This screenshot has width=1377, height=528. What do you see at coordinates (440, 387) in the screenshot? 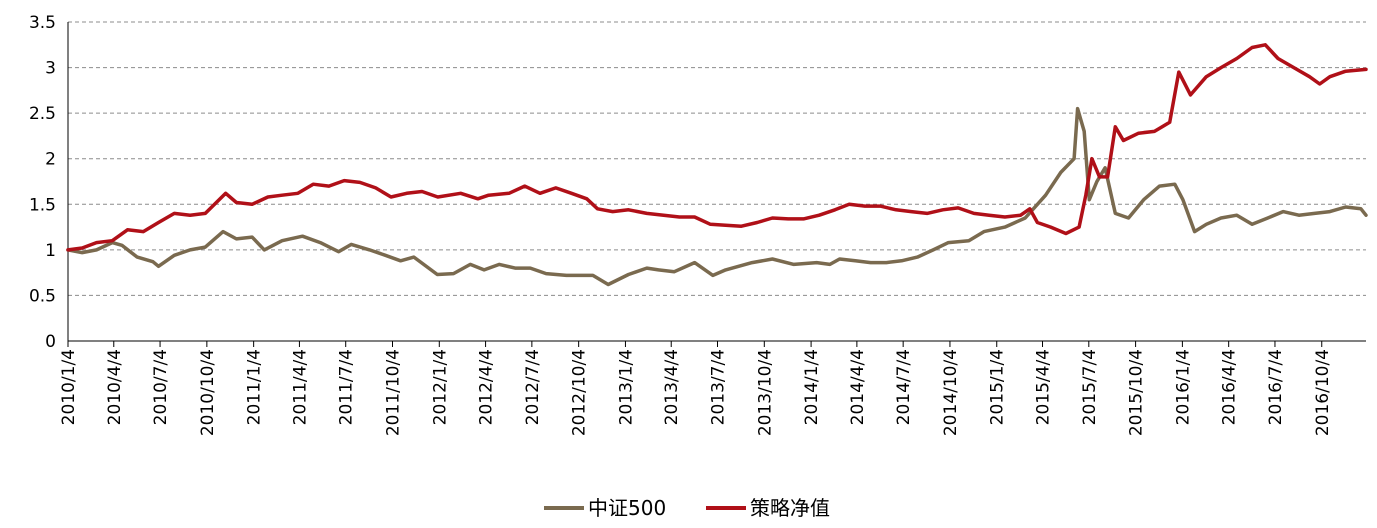
I see `x-tick-label: 2012/1/4` at bounding box center [440, 387].